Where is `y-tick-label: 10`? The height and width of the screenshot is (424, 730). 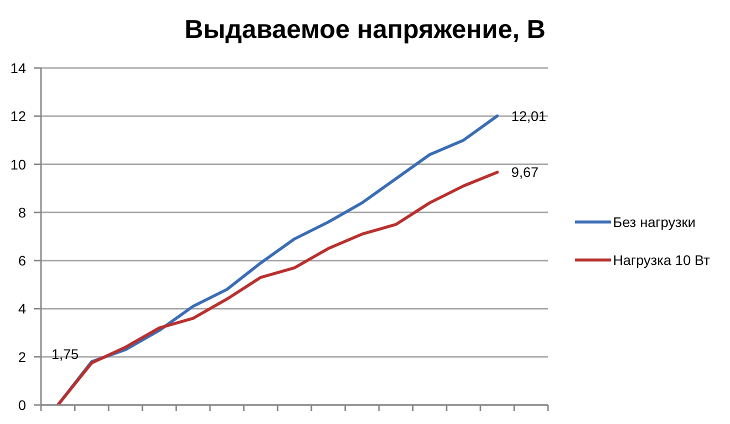 y-tick-label: 10 is located at coordinates (18, 164).